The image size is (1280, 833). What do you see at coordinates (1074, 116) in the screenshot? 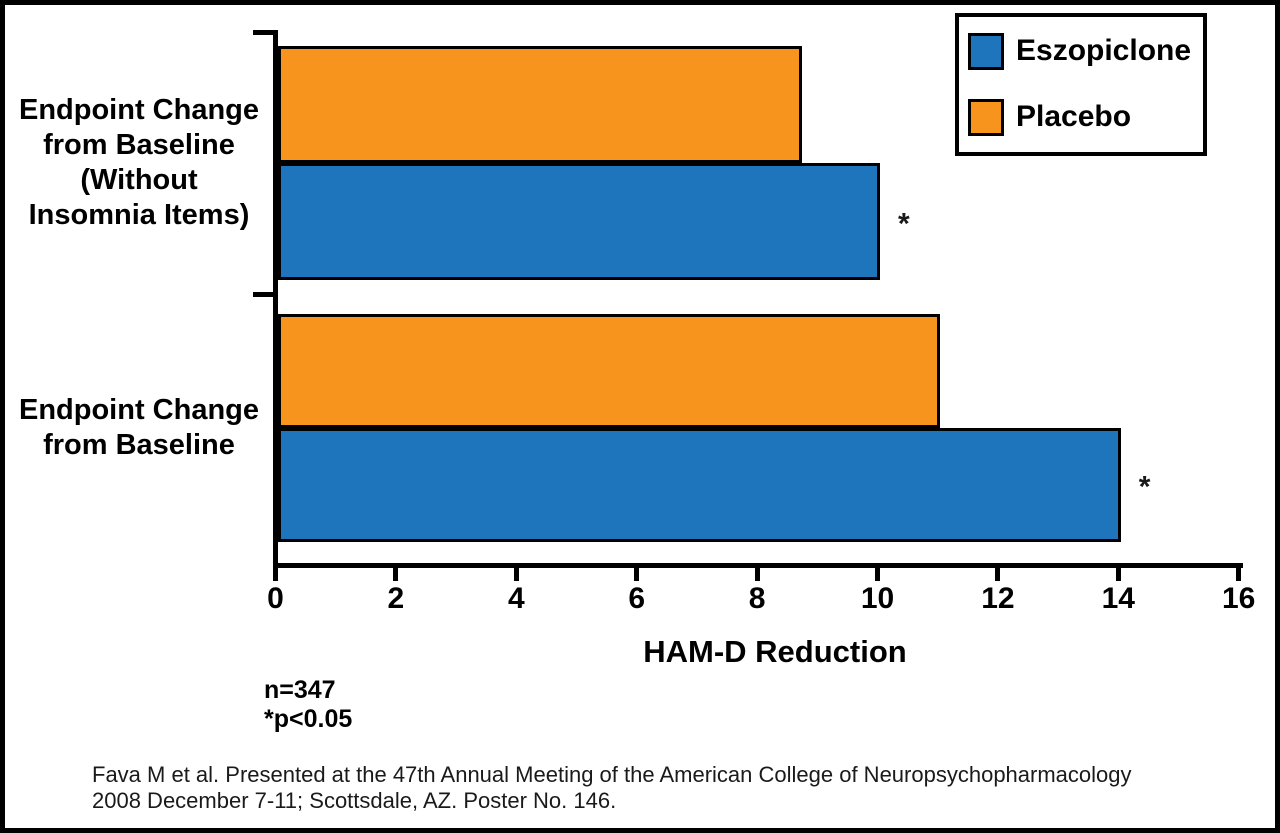
I see `legend-label-placebo: Placebo` at bounding box center [1074, 116].